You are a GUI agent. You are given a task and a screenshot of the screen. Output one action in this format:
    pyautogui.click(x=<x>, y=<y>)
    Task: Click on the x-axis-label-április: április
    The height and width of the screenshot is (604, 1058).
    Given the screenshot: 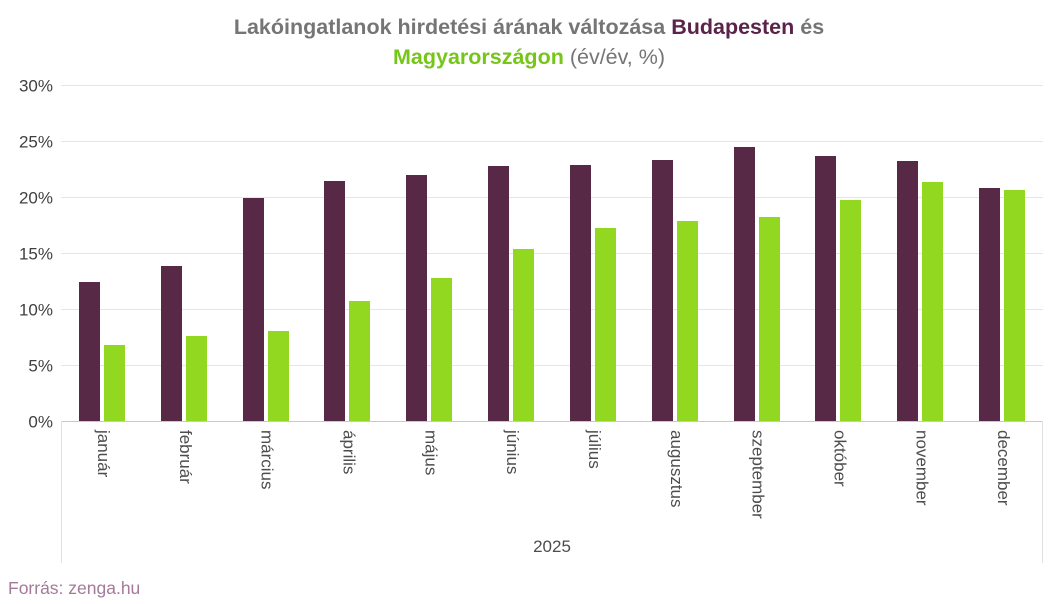 What is the action you would take?
    pyautogui.click(x=349, y=452)
    